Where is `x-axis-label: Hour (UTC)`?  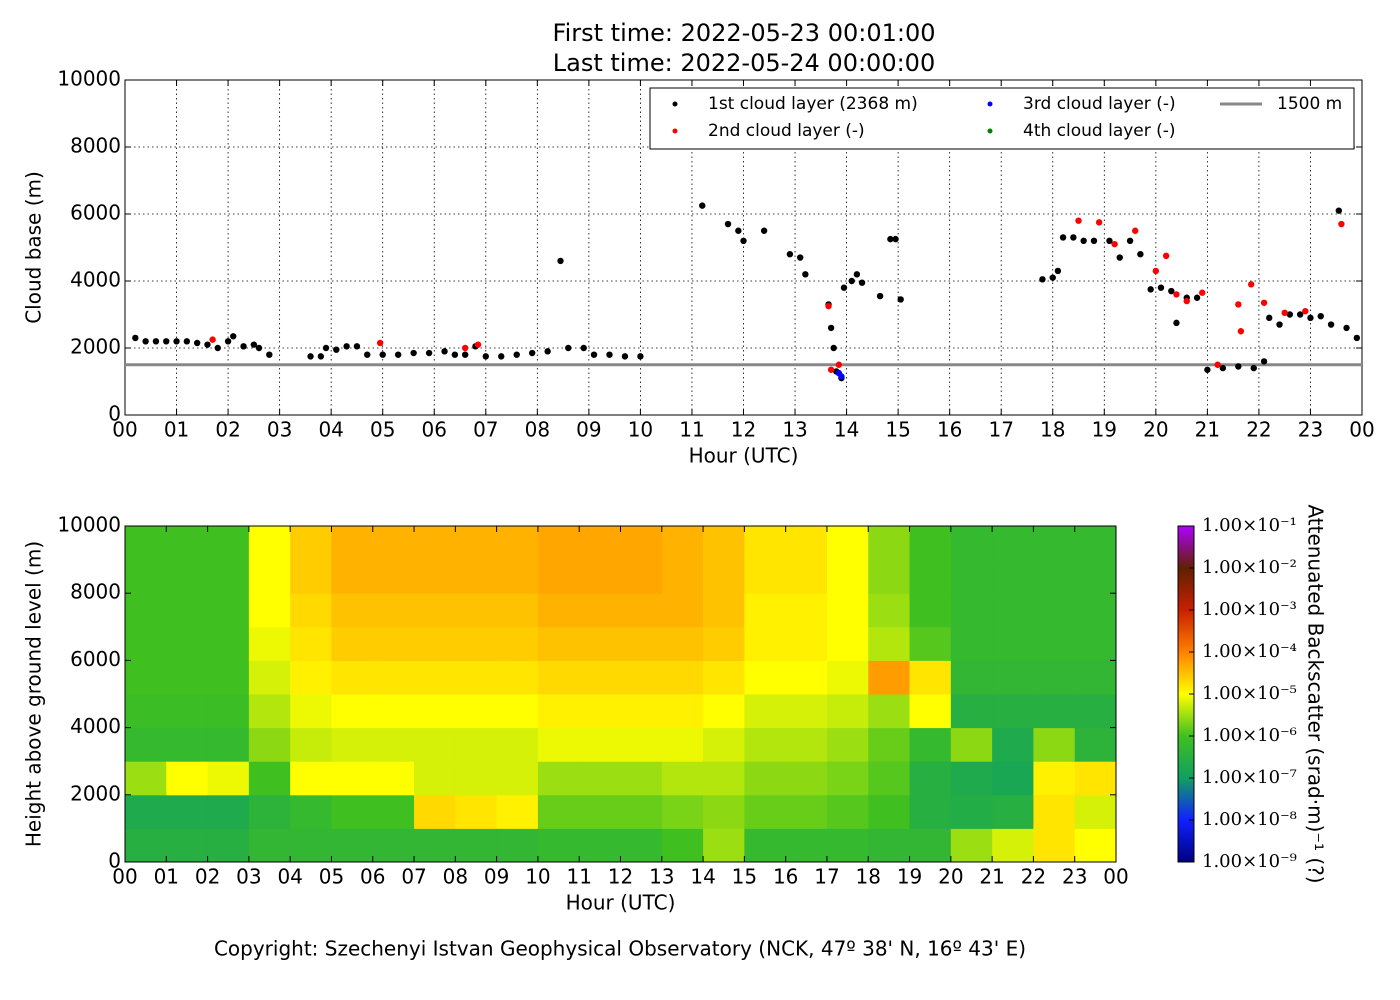
x-axis-label: Hour (UTC) is located at coordinates (621, 903).